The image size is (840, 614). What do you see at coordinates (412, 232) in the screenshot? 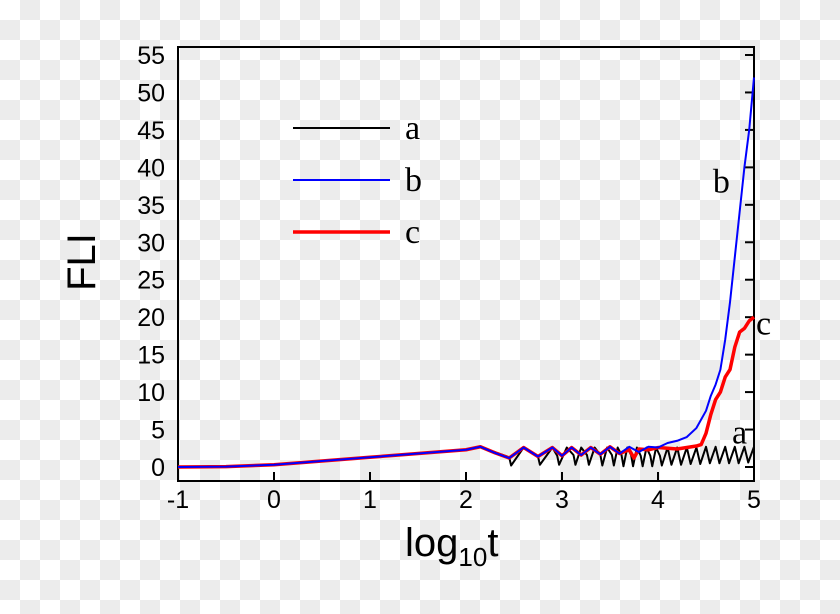
I see `legend-label-c: c` at bounding box center [412, 232].